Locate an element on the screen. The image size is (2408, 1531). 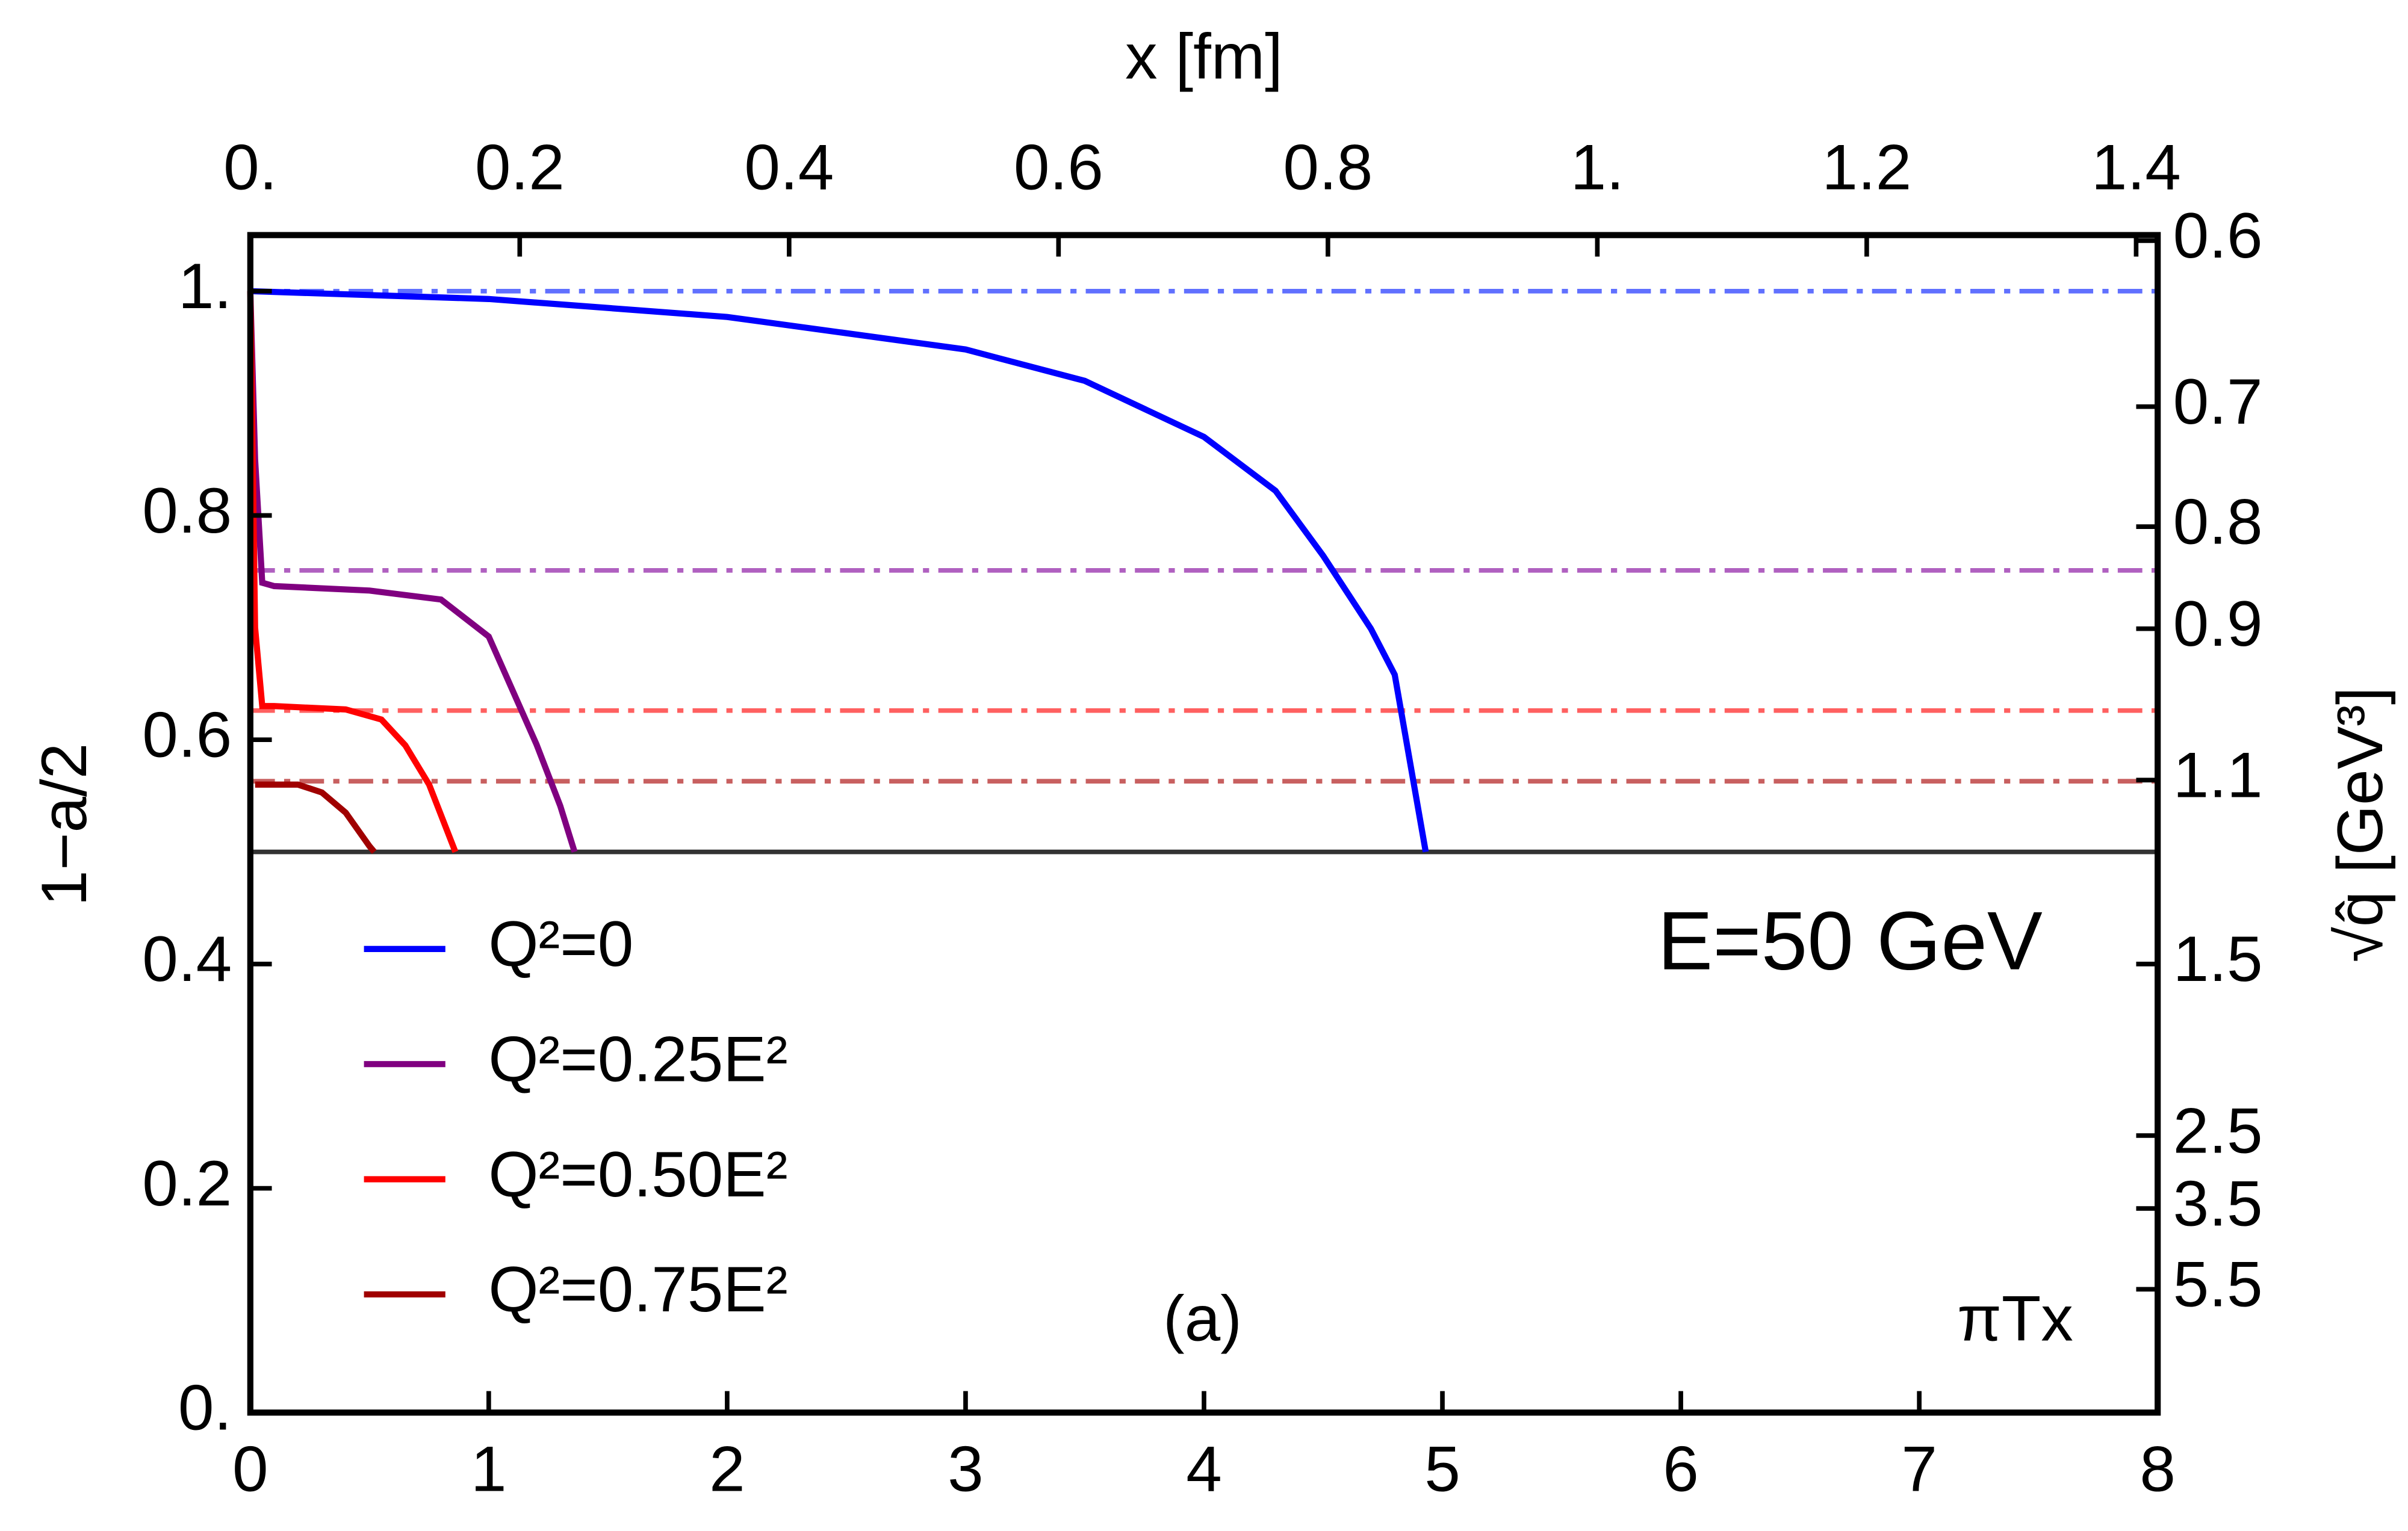
y2-tick-label: 2.5 is located at coordinates (2218, 1130).